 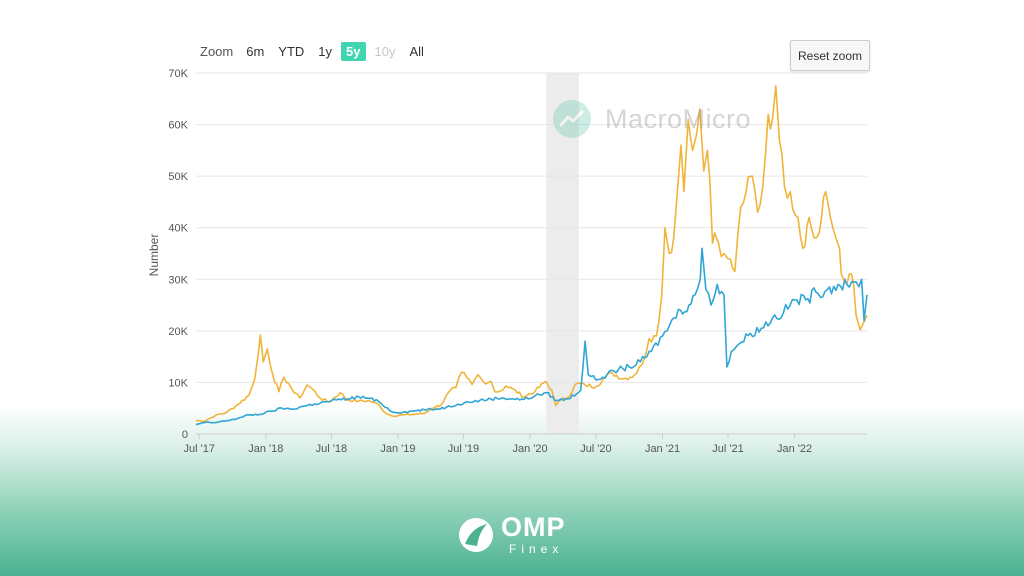 I want to click on y-tick-label: 10K, so click(x=178, y=383).